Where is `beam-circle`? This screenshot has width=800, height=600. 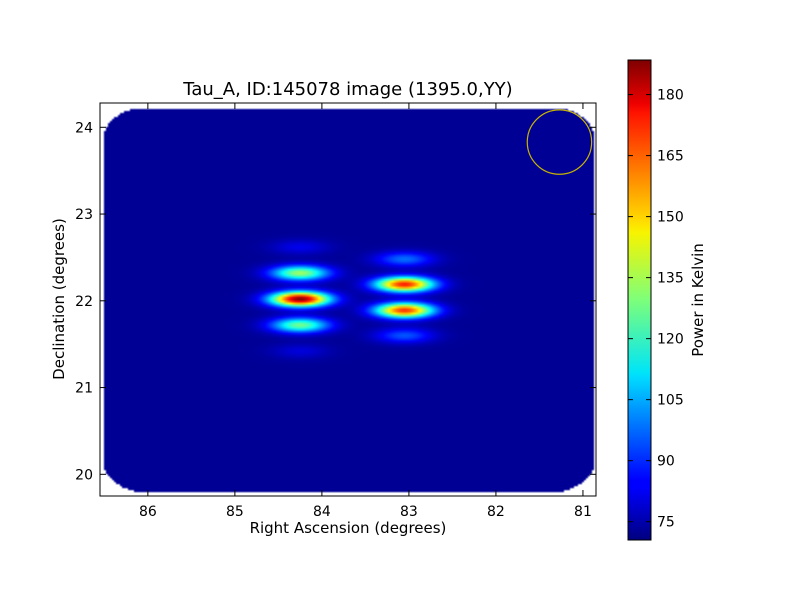 beam-circle is located at coordinates (559, 142).